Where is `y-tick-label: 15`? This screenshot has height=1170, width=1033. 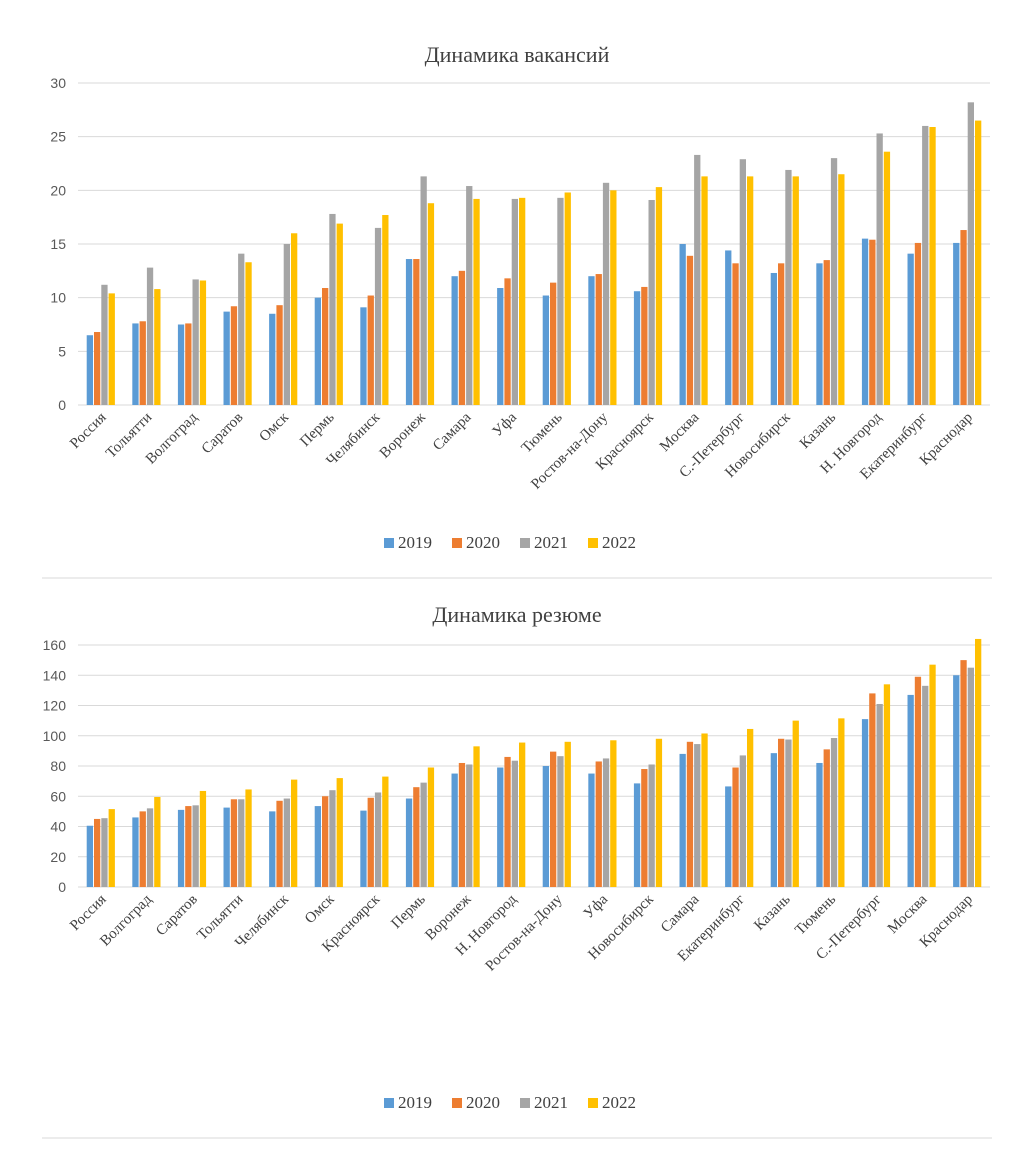 y-tick-label: 15 is located at coordinates (58, 244).